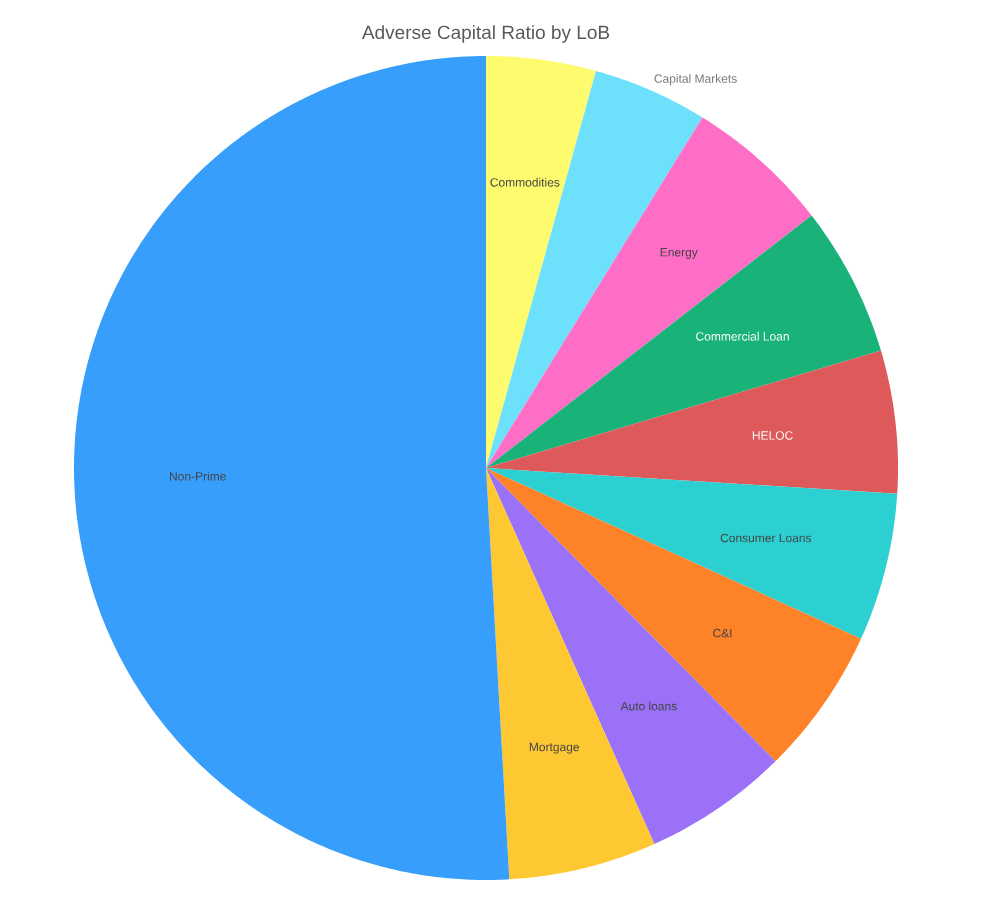 This screenshot has width=1000, height=904. I want to click on chart-title: Adverse Capital Ratio by LoB, so click(485, 34).